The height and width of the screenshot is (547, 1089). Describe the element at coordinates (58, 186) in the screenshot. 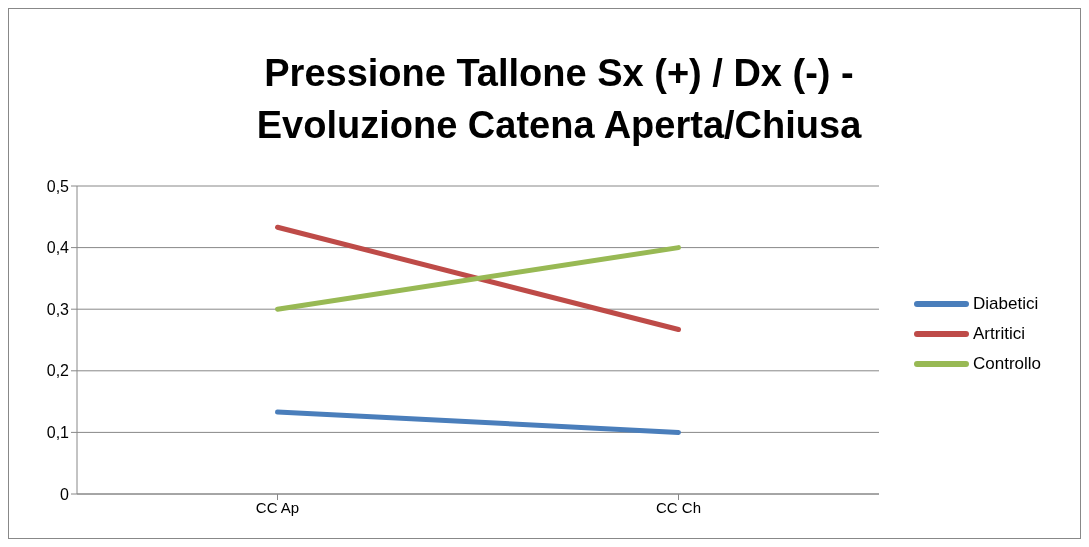

I see `y-tick-label: 0,5` at that location.